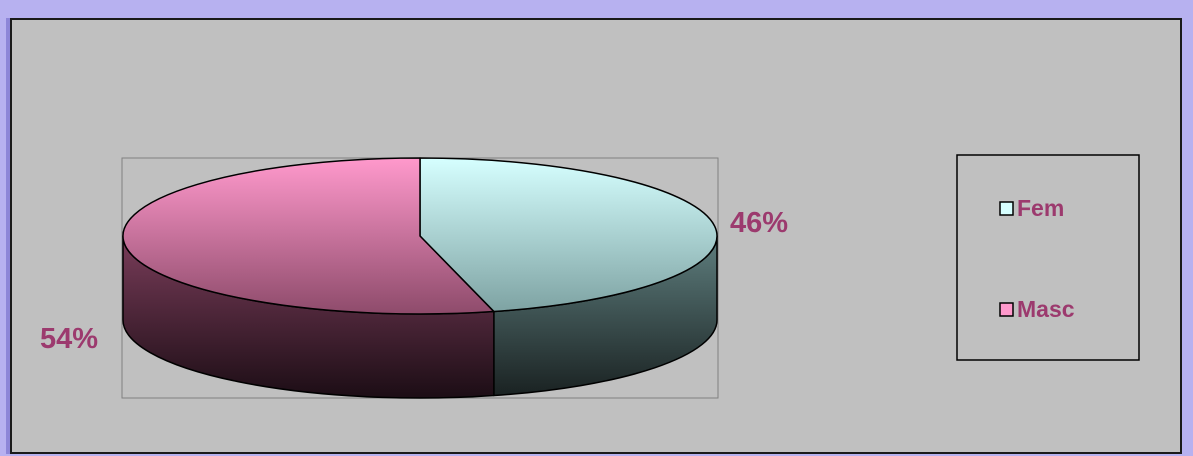  What do you see at coordinates (568, 235) in the screenshot?
I see `pie-slice-fem` at bounding box center [568, 235].